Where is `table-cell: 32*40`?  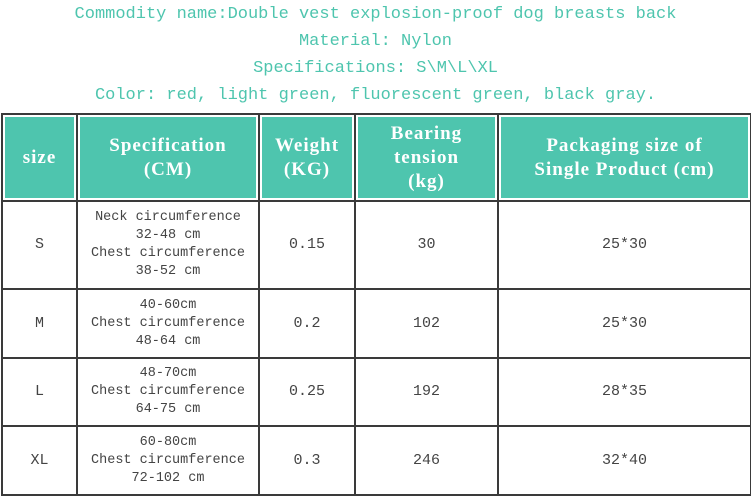
table-cell: 32*40 is located at coordinates (624, 460).